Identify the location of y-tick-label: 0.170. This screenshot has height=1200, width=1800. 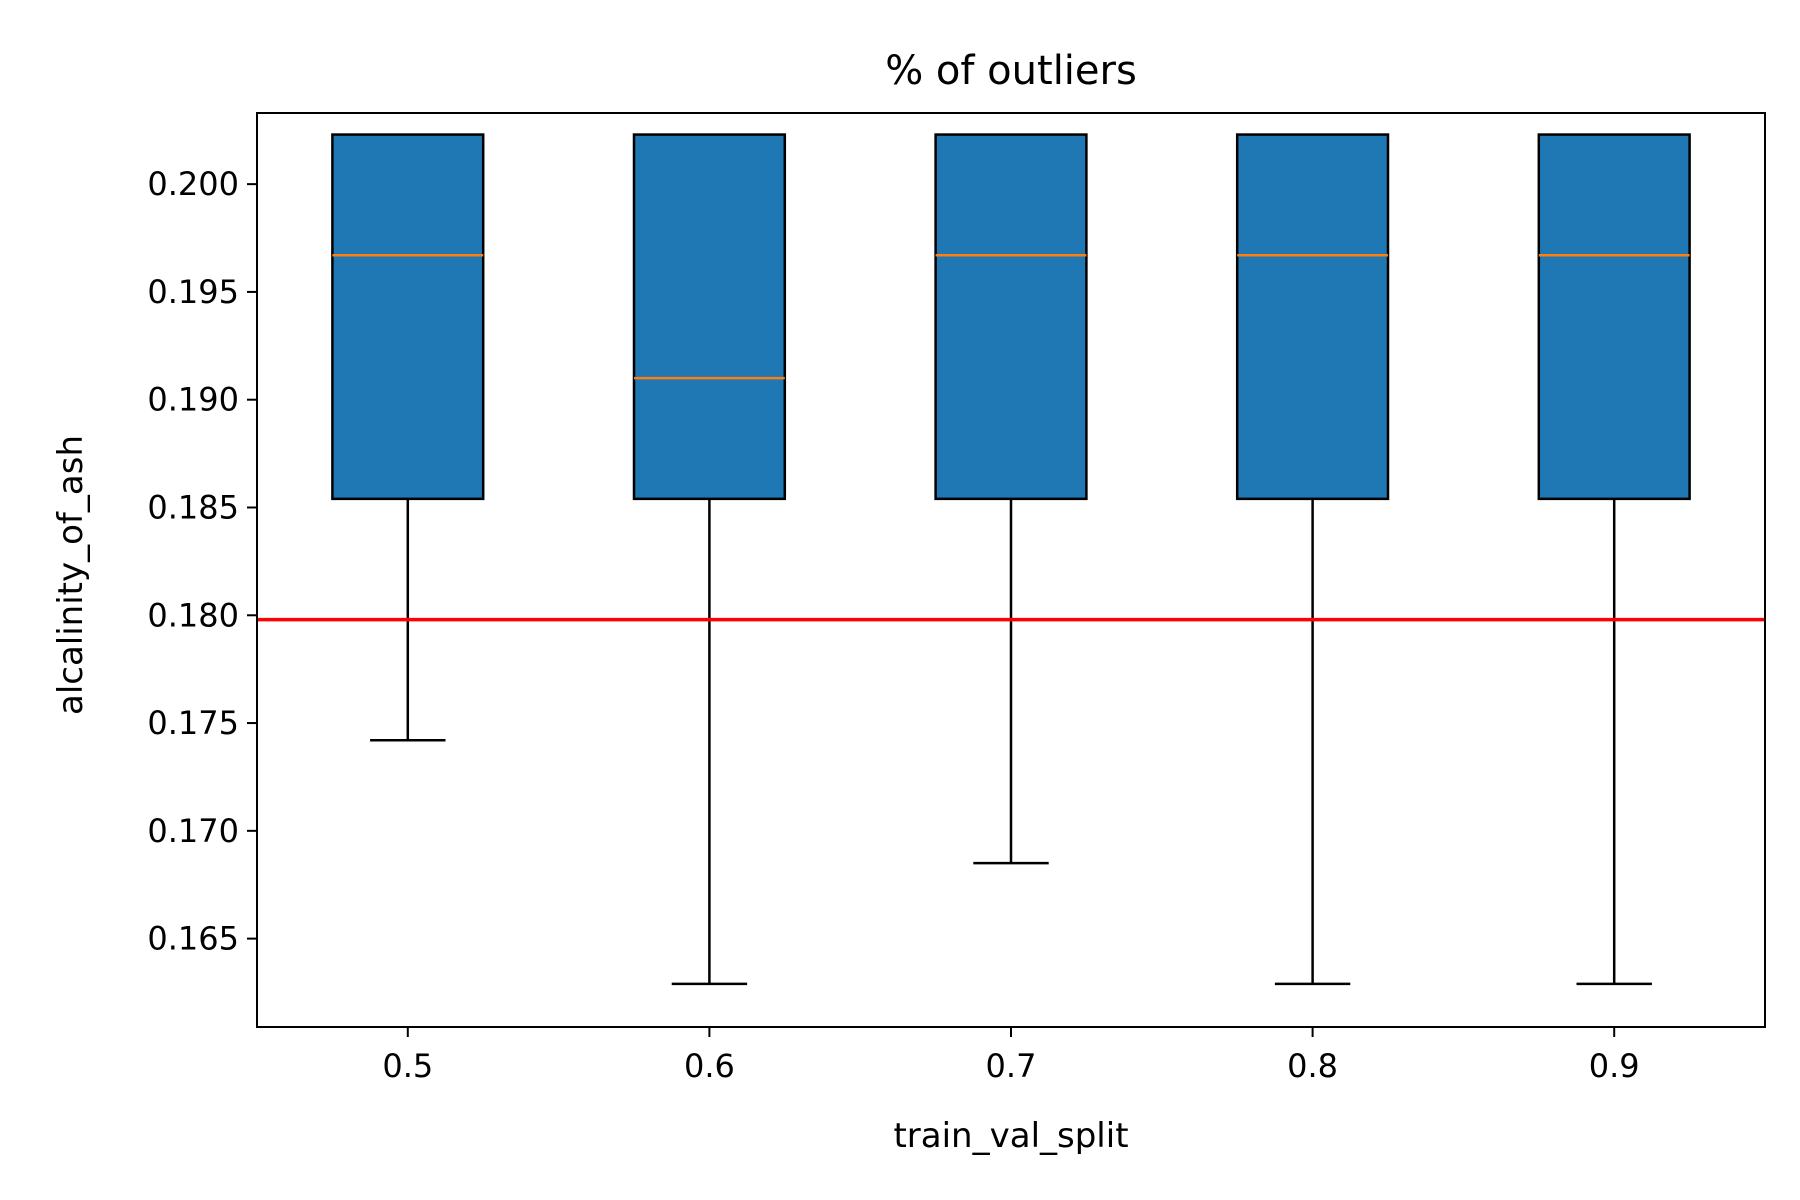
(193, 831).